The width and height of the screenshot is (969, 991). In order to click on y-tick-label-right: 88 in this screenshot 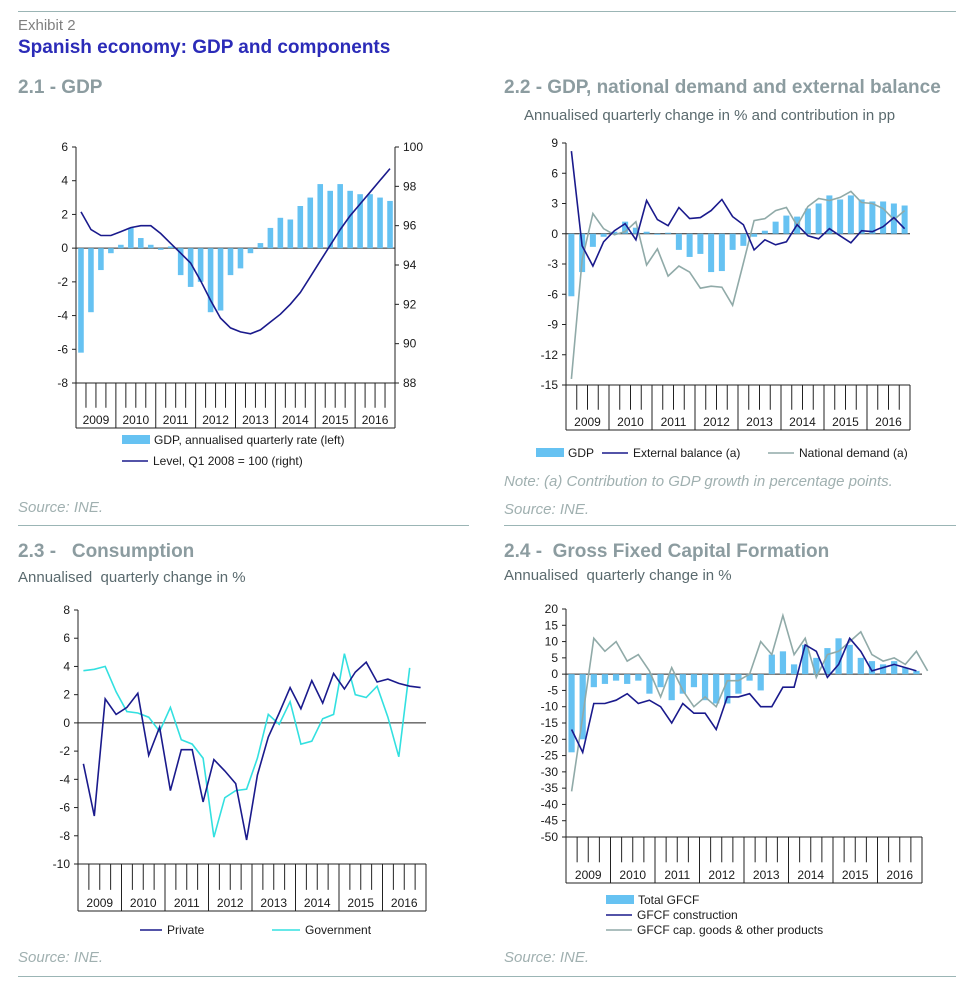, I will do `click(410, 383)`.